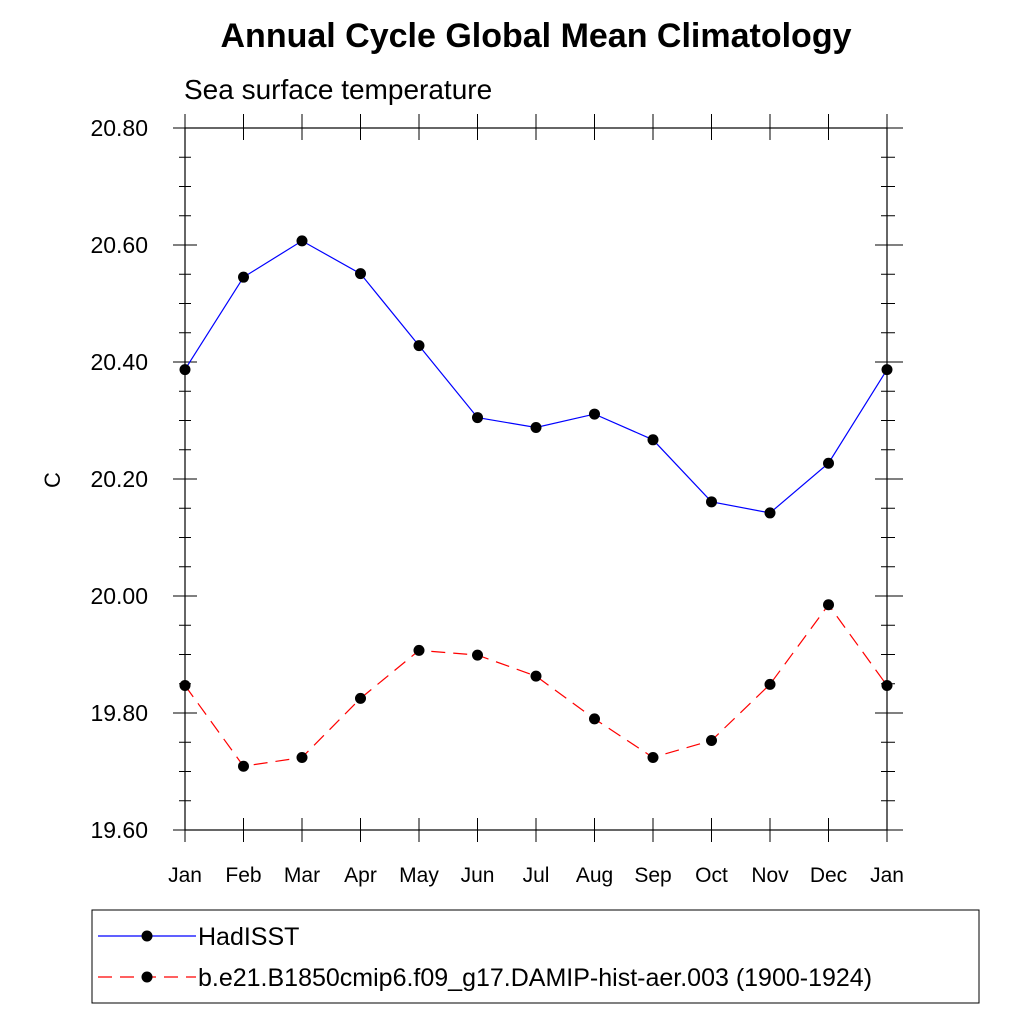  I want to click on x-tick-label: Dec, so click(828, 875).